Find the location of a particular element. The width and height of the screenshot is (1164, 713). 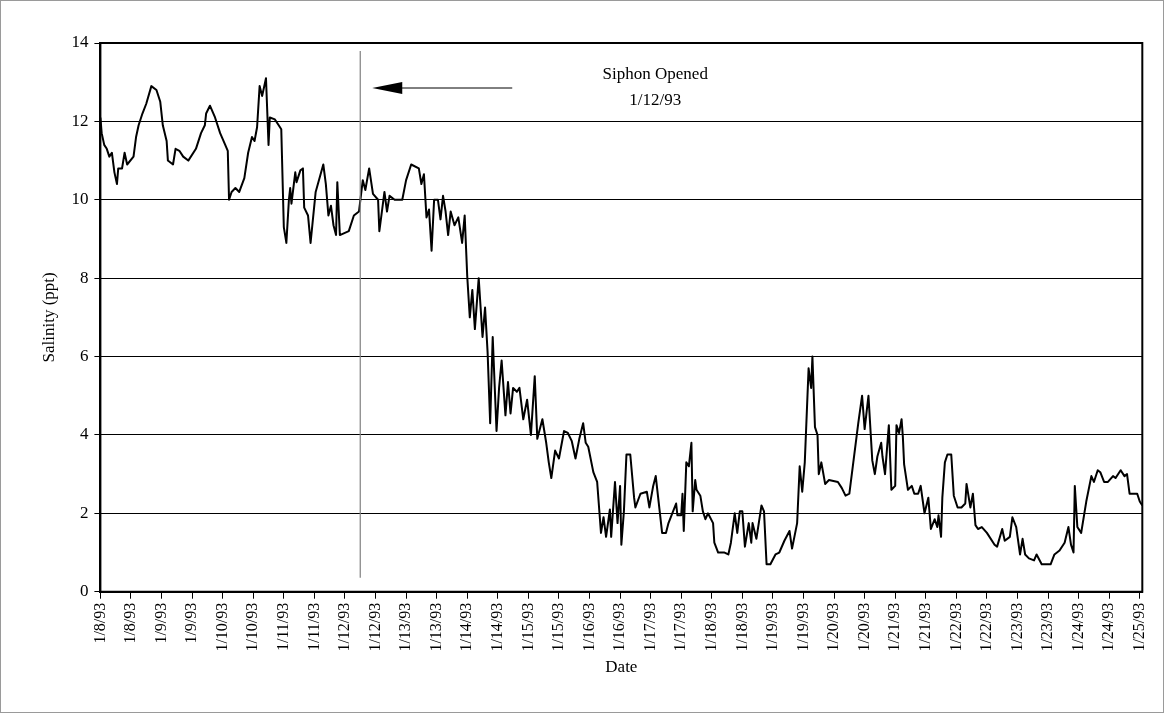

y-tick-label: 14 is located at coordinates (80, 42).